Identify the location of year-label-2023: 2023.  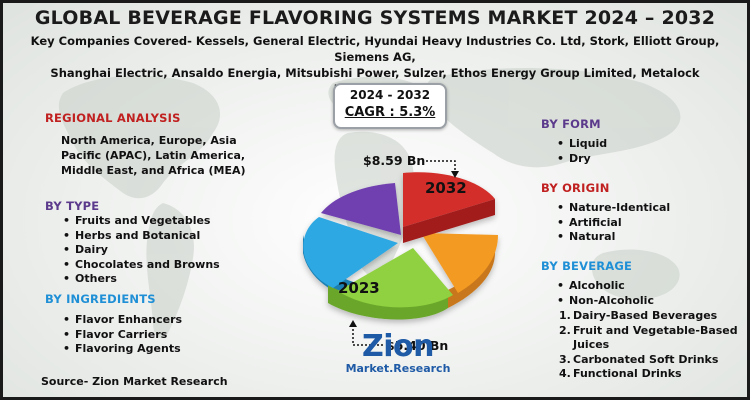
(359, 288).